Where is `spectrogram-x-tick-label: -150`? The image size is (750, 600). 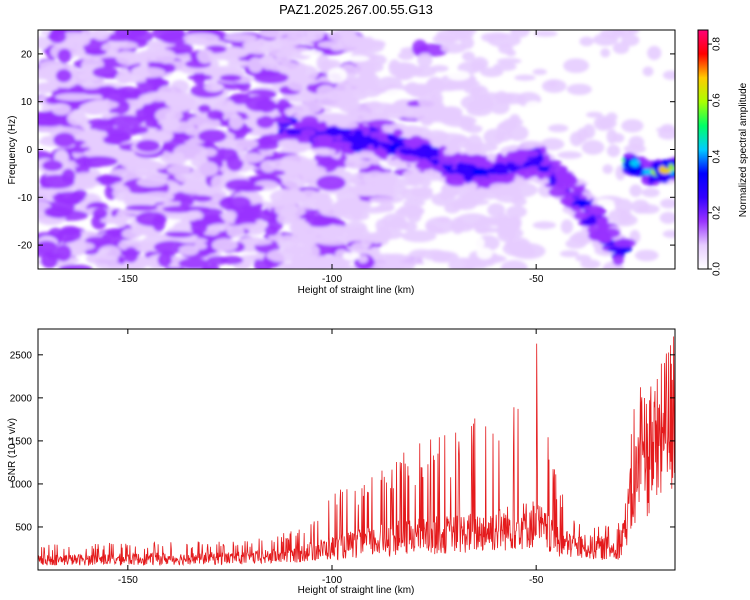
spectrogram-x-tick-label: -150 is located at coordinates (128, 279).